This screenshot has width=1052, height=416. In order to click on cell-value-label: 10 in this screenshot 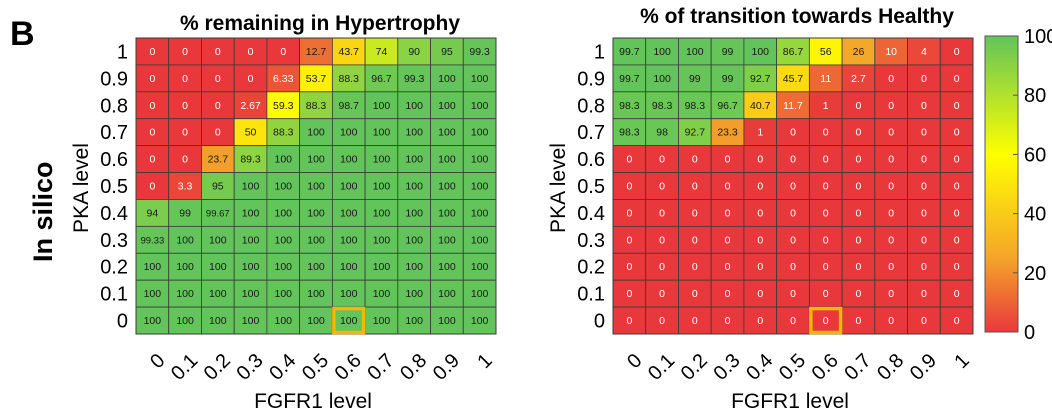, I will do `click(891, 52)`.